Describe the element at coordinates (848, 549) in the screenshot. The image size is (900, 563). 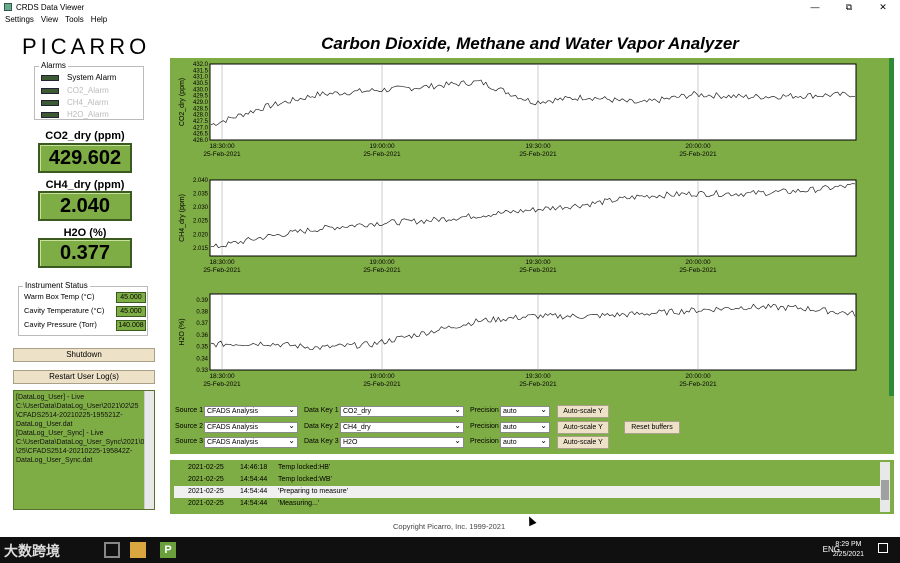
I see `clock: 8:29 PM 2/25/2021` at that location.